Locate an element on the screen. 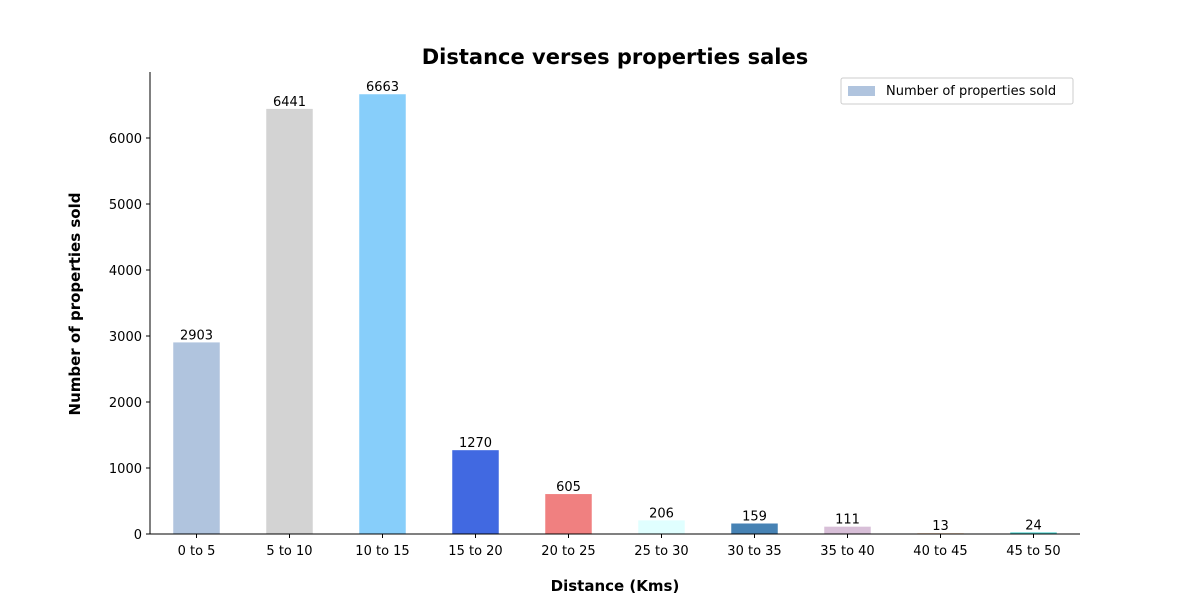 This screenshot has height=600, width=1200. data-label-9: 24 is located at coordinates (1033, 525).